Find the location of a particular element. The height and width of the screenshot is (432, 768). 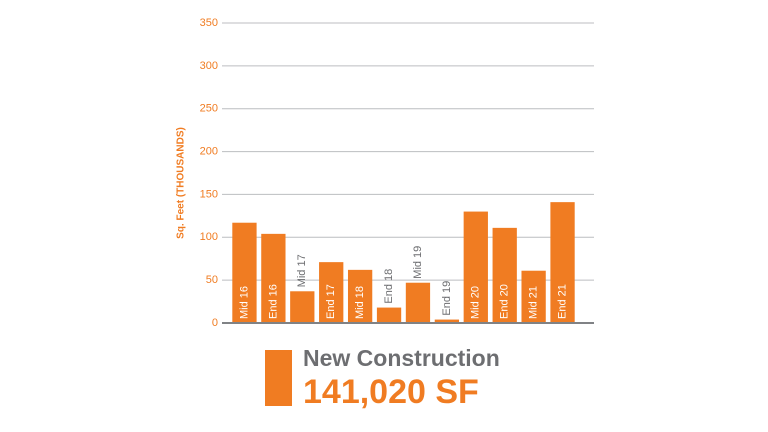

x-tick-label: Mid 21 is located at coordinates (534, 302).